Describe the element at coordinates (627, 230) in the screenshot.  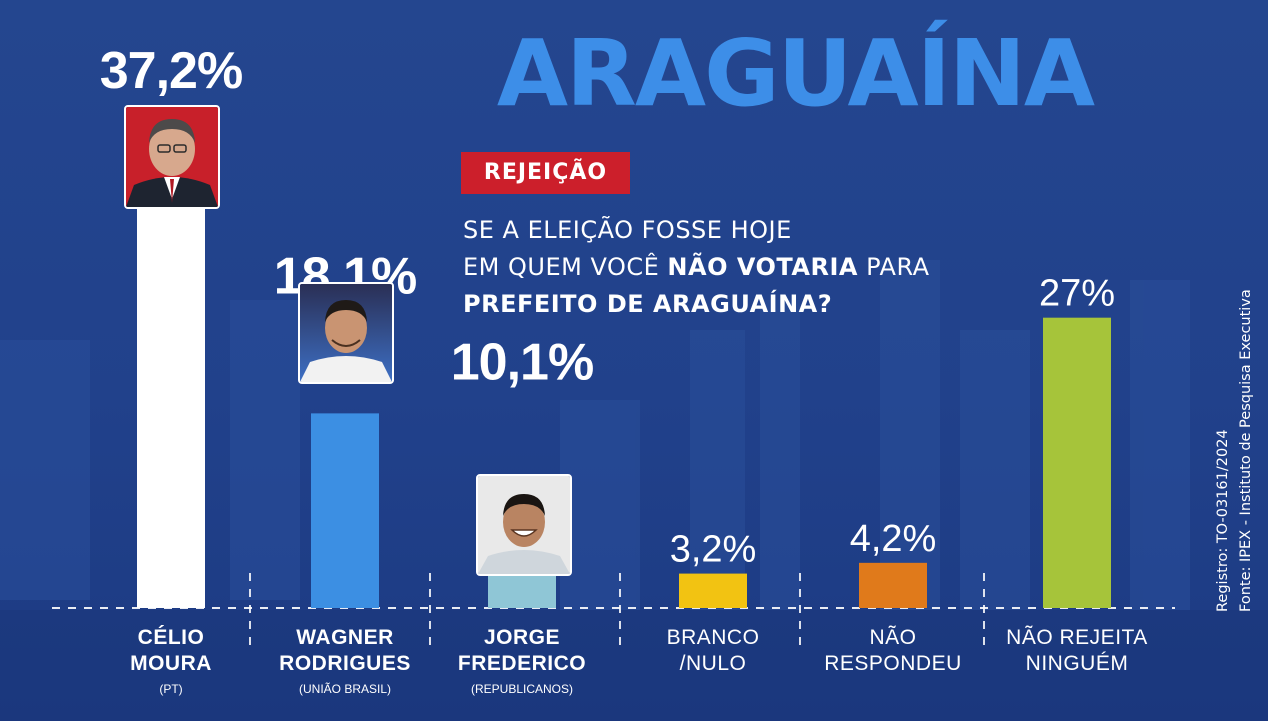
I see `question-line-1: SE A ELEIÇÃO FOSSE HOJE` at that location.